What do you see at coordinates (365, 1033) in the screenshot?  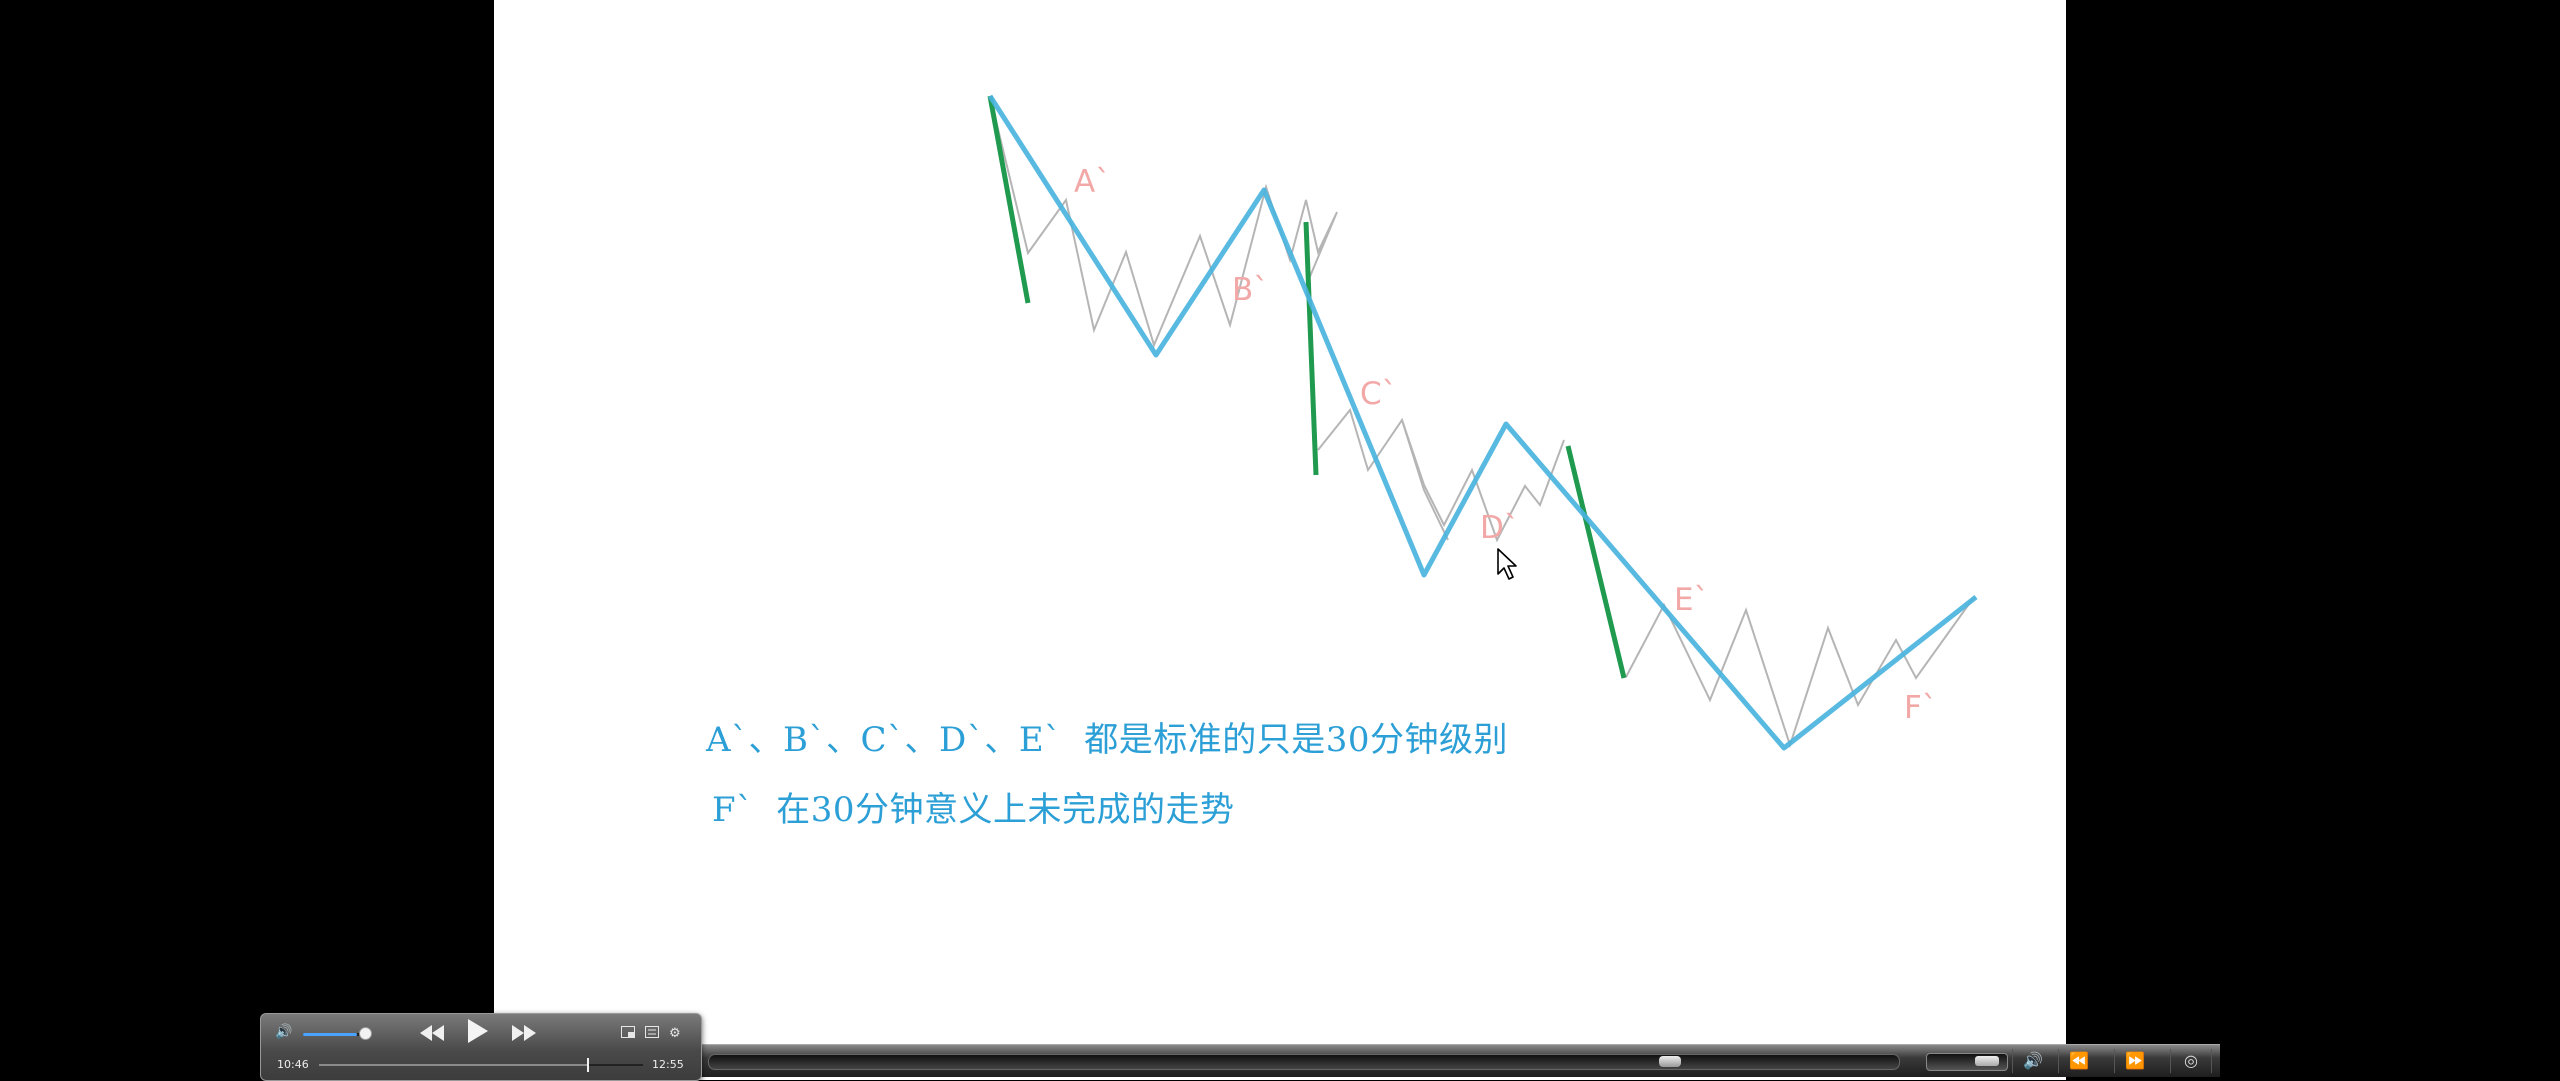 I see `volume-knob` at bounding box center [365, 1033].